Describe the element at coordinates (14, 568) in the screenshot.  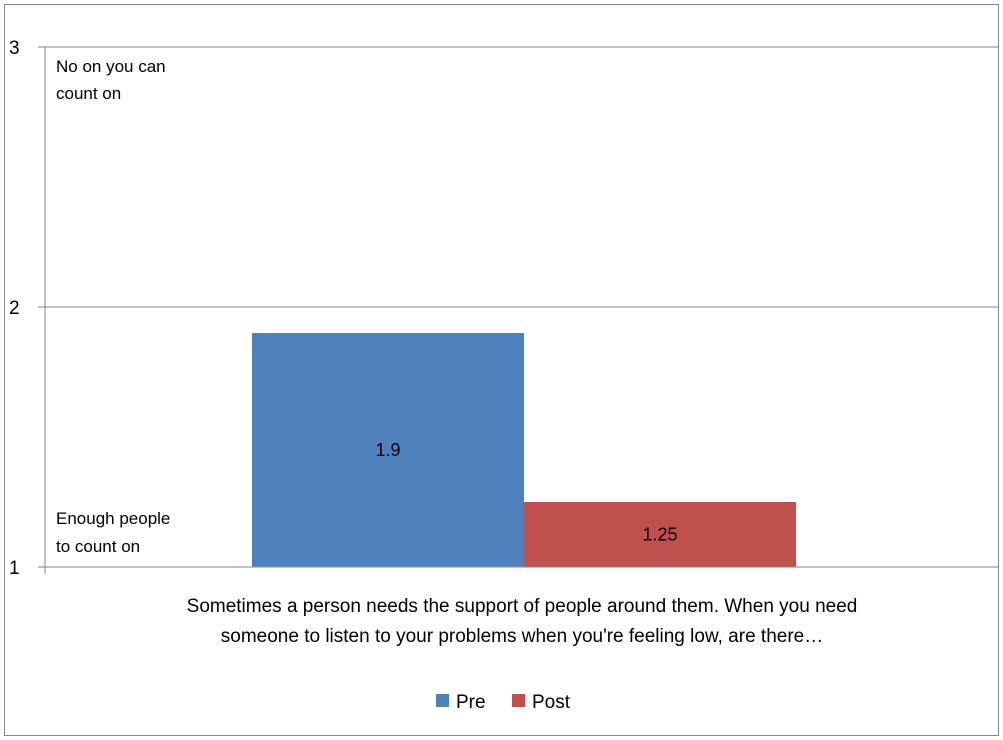
I see `y-tick-label-1: 1` at that location.